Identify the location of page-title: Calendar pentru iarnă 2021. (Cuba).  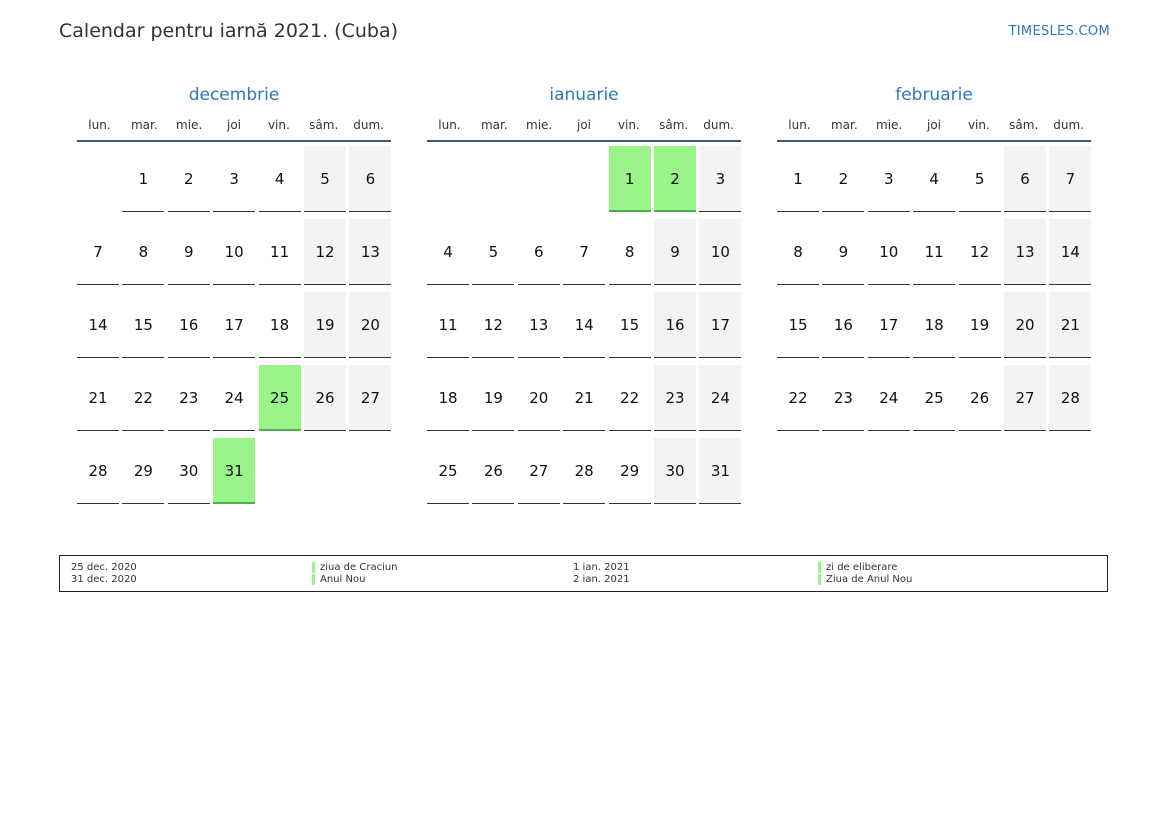
(229, 31).